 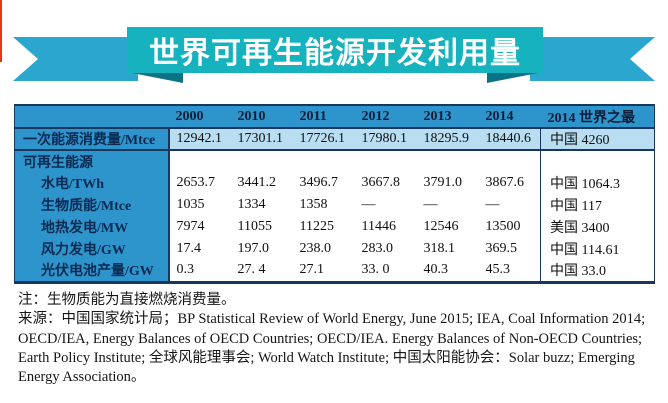 What do you see at coordinates (385, 271) in the screenshot?
I see `cell: 33. 0` at bounding box center [385, 271].